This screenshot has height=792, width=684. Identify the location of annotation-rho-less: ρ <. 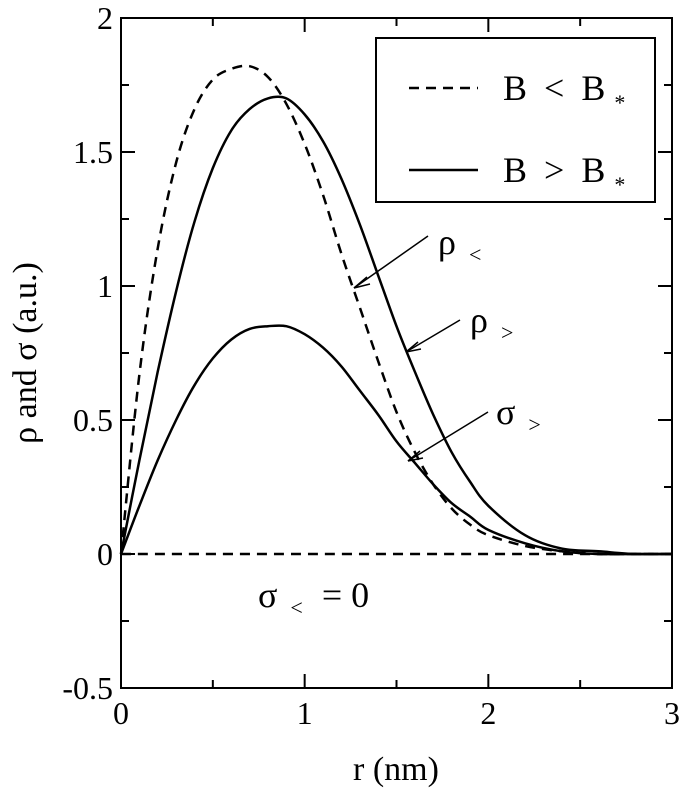
(459, 244).